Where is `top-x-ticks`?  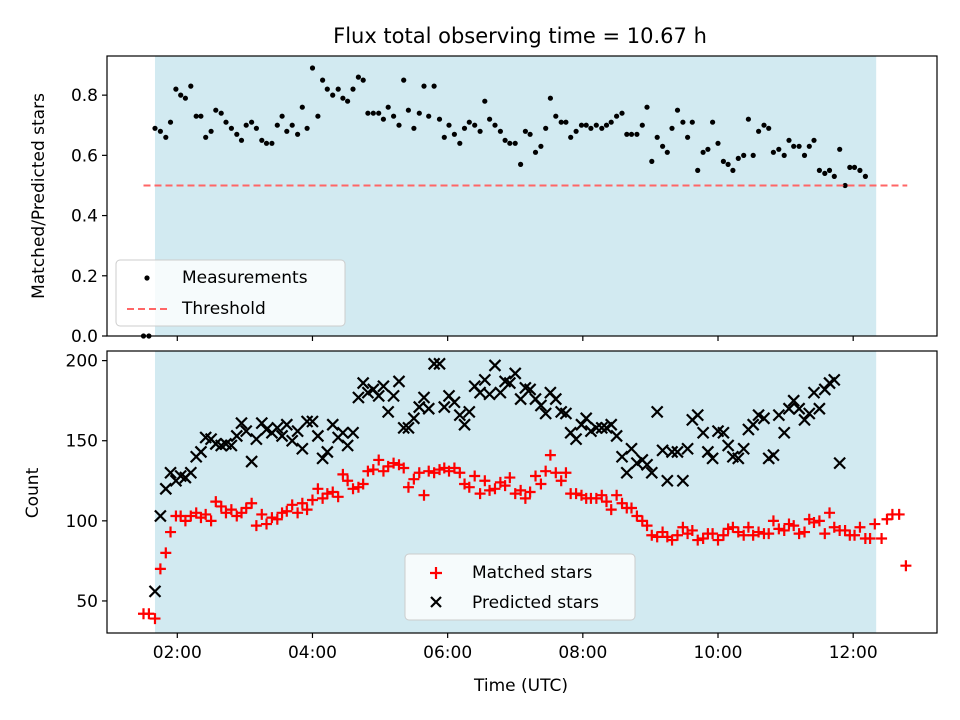
top-x-ticks is located at coordinates (515, 338).